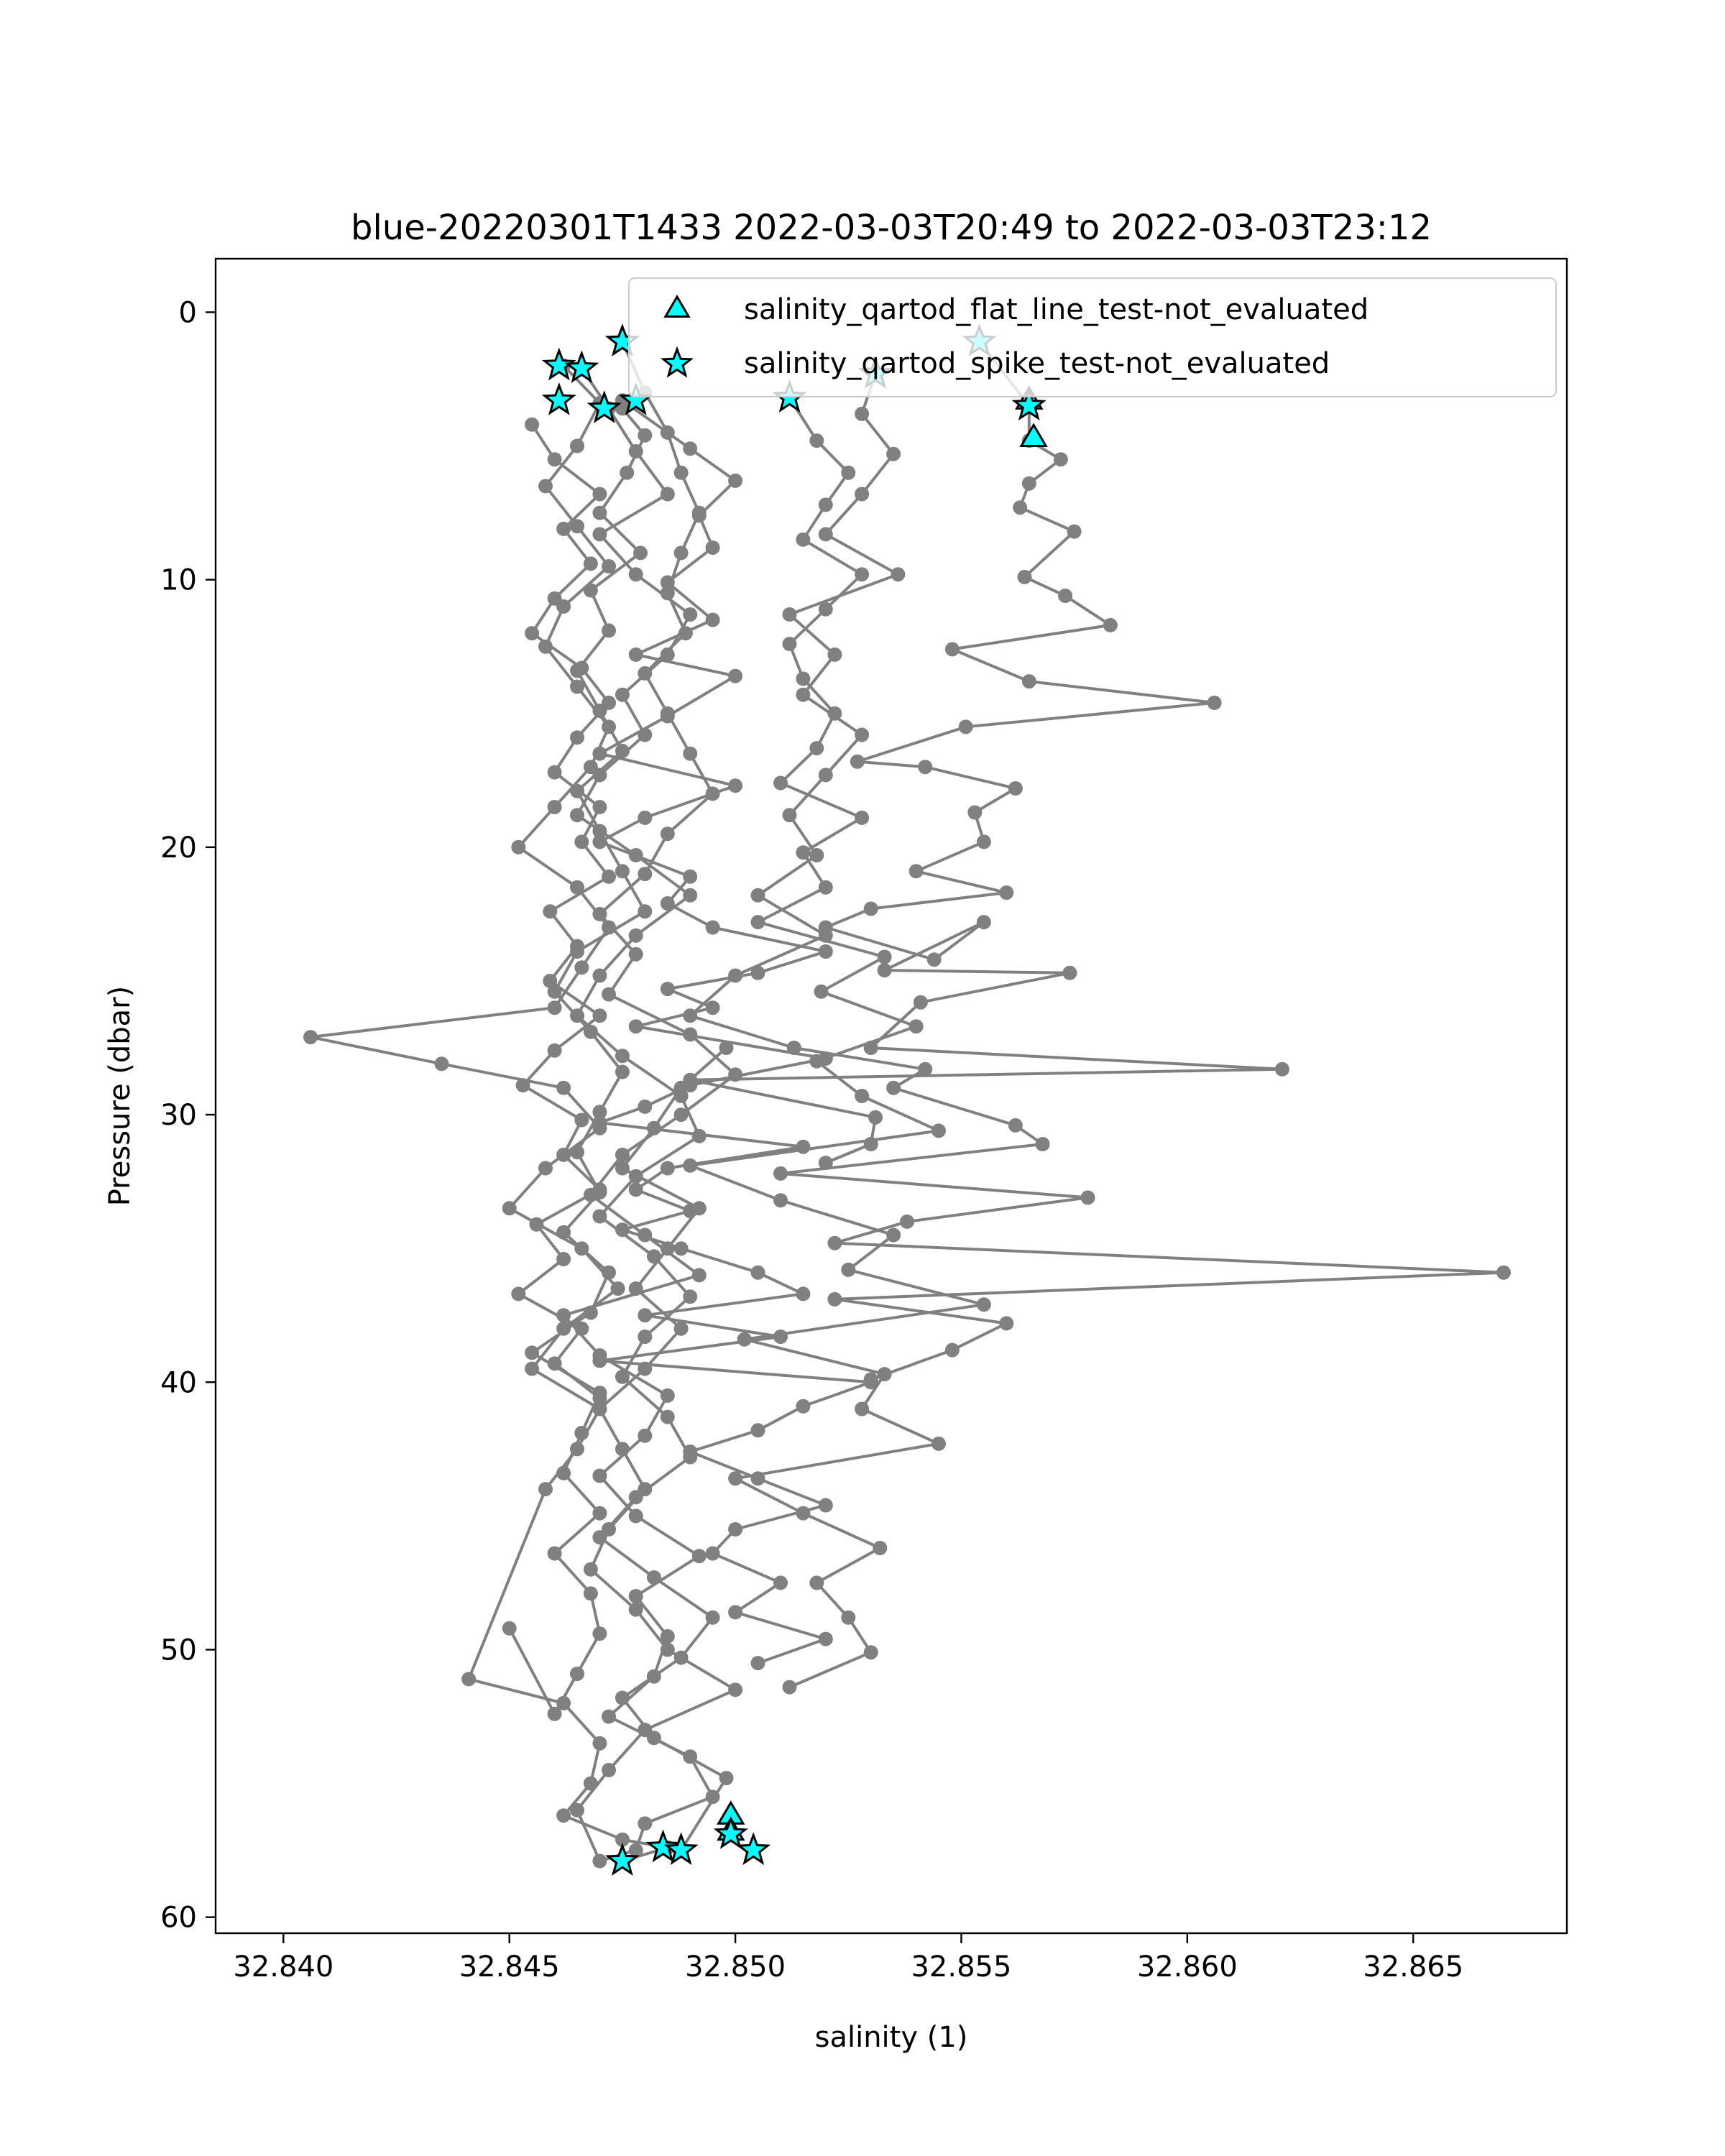 This screenshot has height=2156, width=1725. Describe the element at coordinates (188, 312) in the screenshot. I see `y-tick-label: 0` at that location.